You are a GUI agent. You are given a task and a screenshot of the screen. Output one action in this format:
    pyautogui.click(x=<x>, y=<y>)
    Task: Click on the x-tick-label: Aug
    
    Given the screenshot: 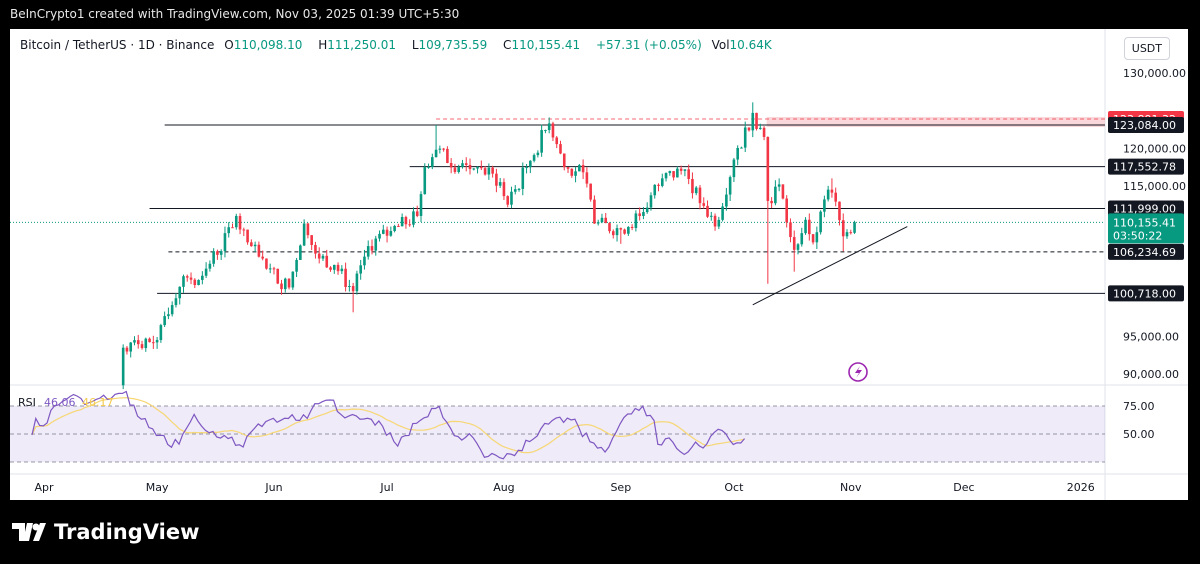 What is the action you would take?
    pyautogui.click(x=503, y=487)
    